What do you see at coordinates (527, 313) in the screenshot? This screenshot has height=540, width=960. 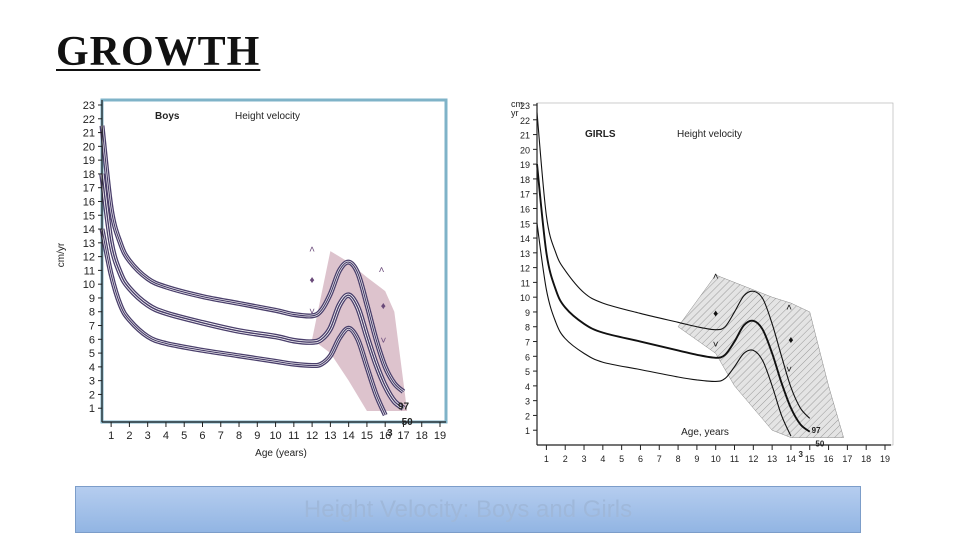 I see `y-tick-label-9: 9` at bounding box center [527, 313].